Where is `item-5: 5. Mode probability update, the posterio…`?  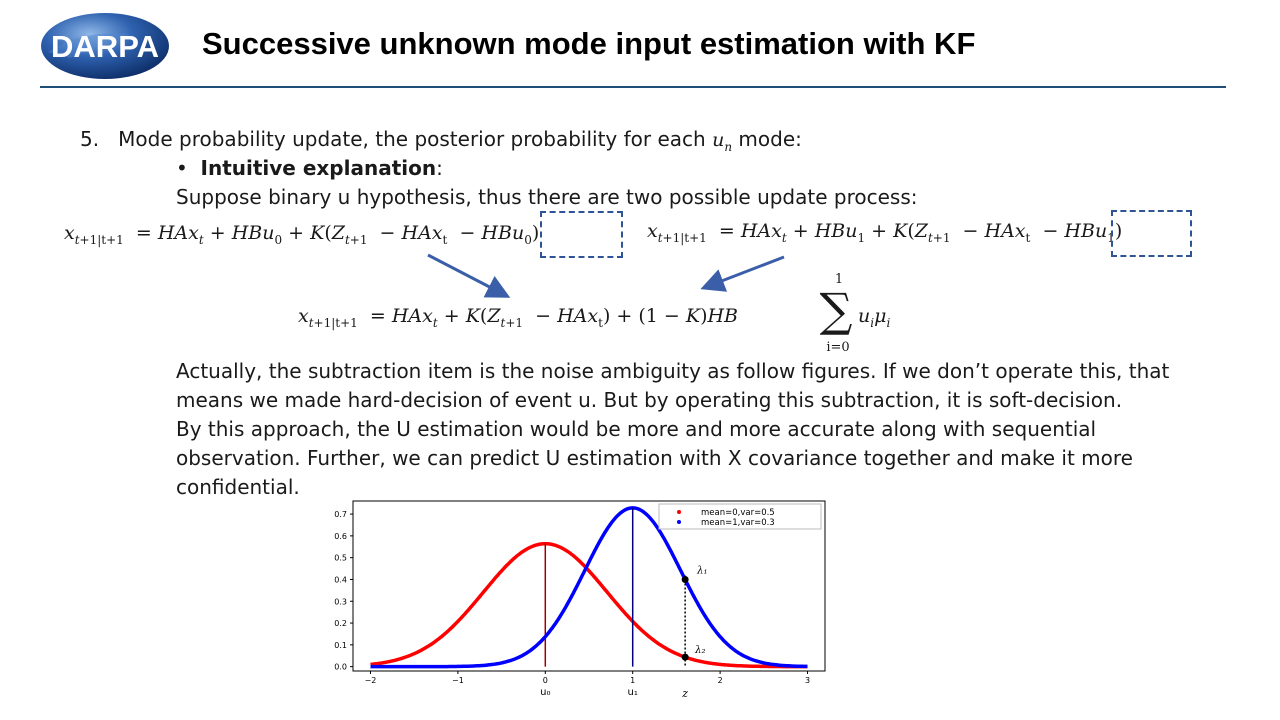 item-5: 5. Mode probability update, the posterio… is located at coordinates (441, 140).